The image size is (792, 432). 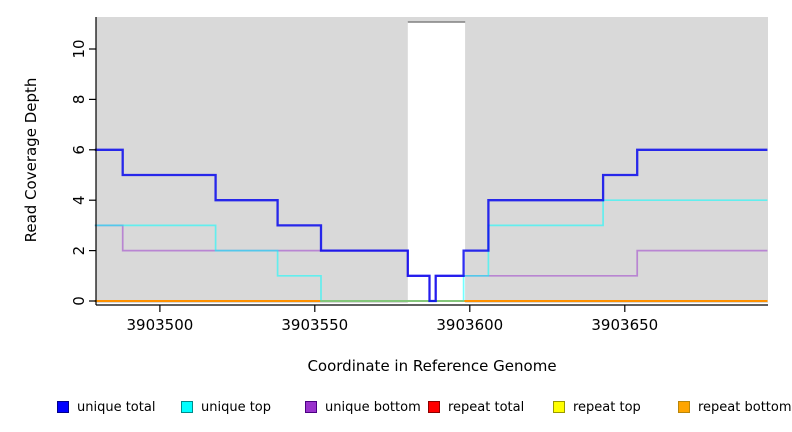 What do you see at coordinates (159, 325) in the screenshot?
I see `x-tick-label: 3903500` at bounding box center [159, 325].